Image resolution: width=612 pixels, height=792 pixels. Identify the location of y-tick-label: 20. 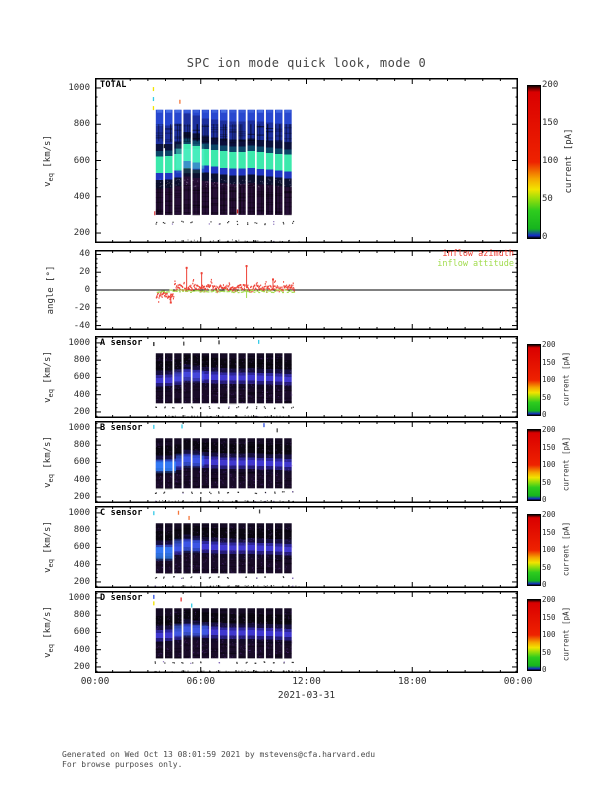
(84, 272).